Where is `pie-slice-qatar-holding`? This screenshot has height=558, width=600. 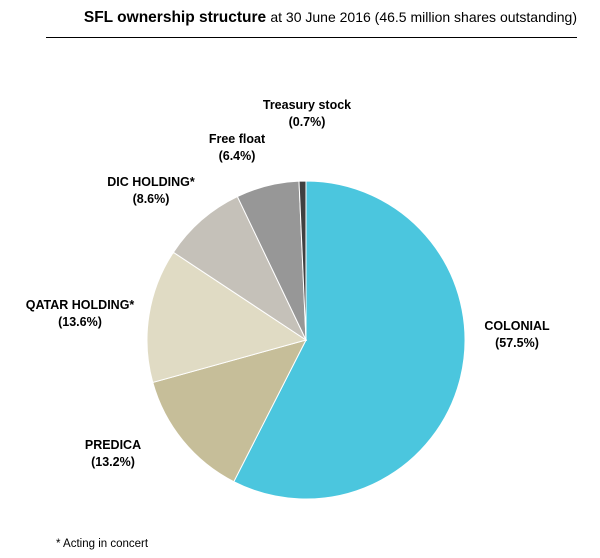
pie-slice-qatar-holding is located at coordinates (227, 317).